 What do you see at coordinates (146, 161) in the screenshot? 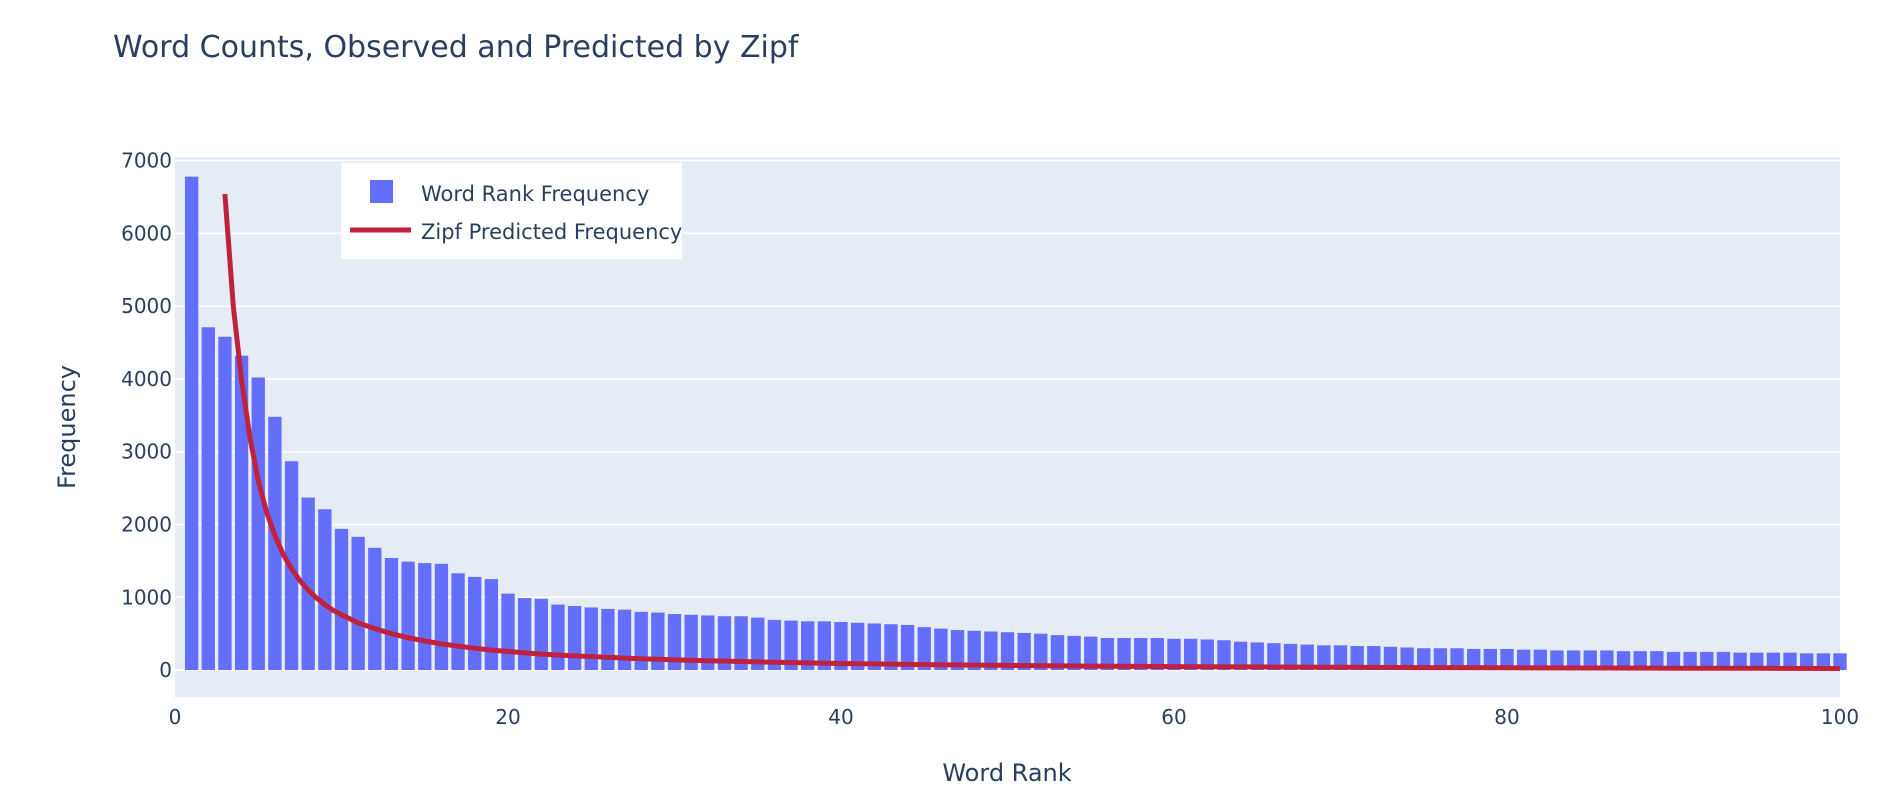
I see `y-tick-label: 7000` at bounding box center [146, 161].